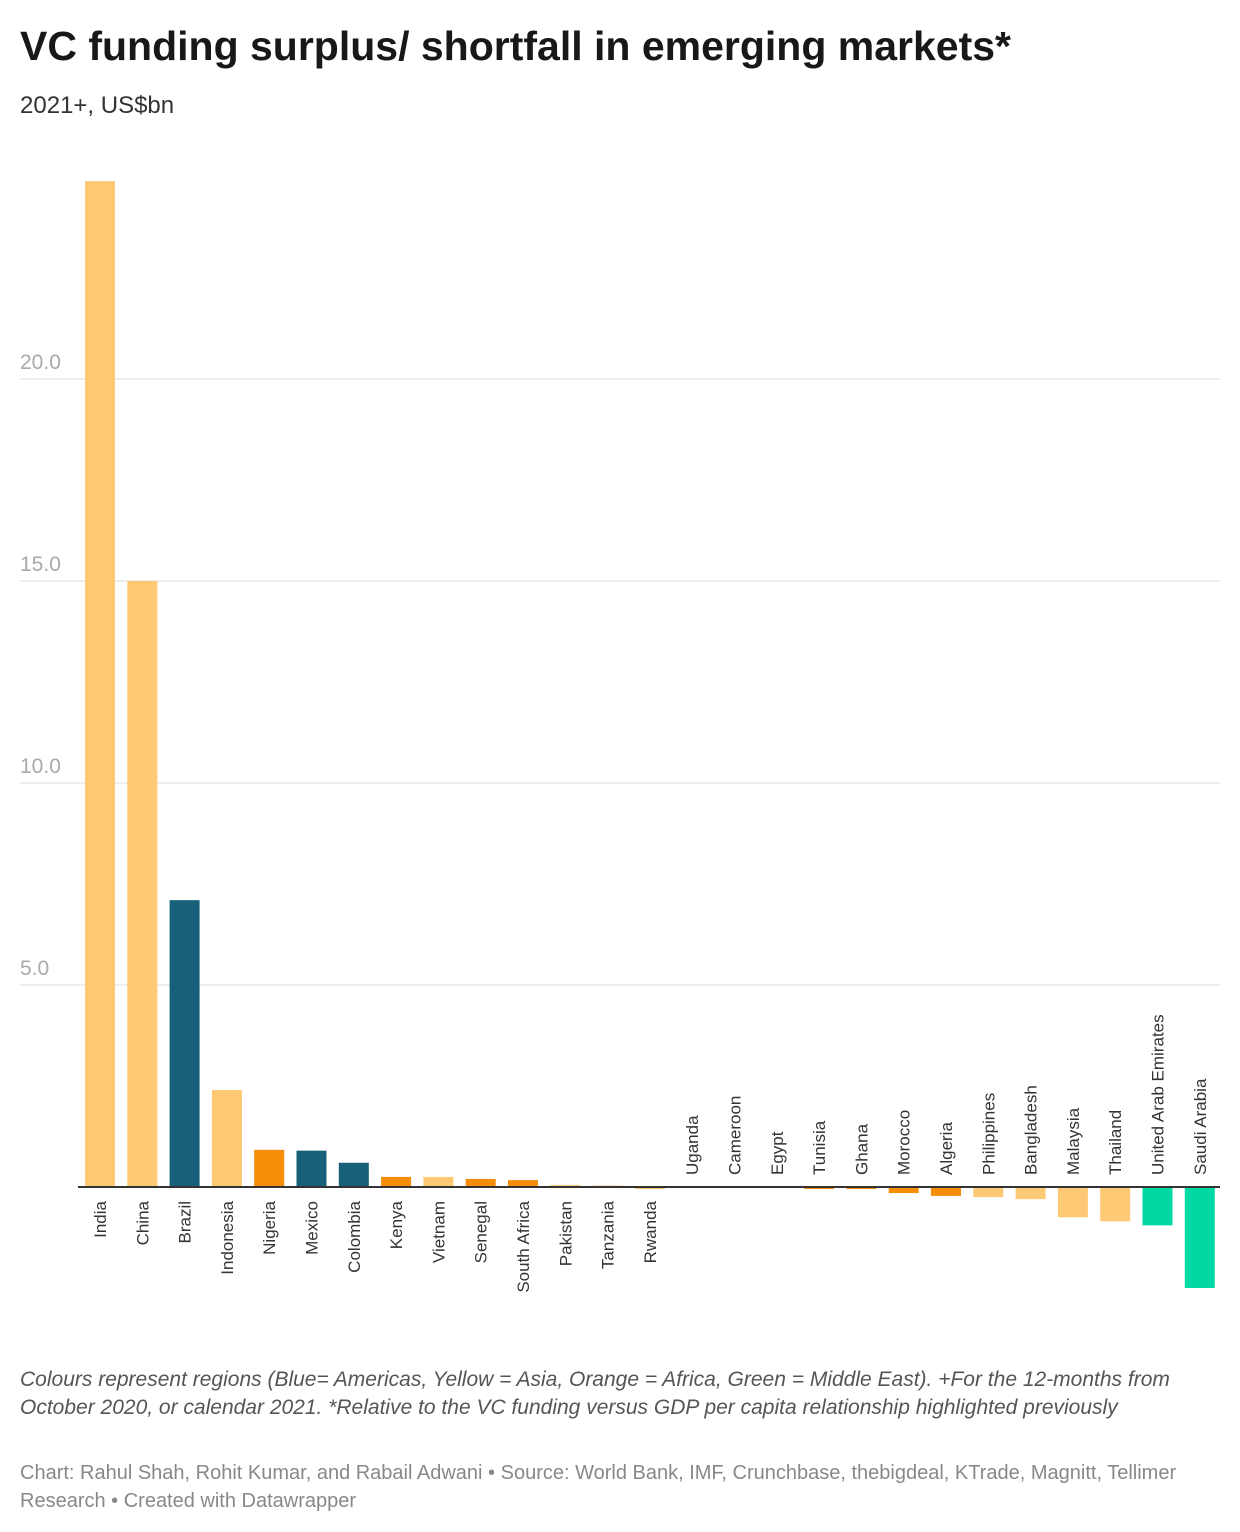  Describe the element at coordinates (988, 1192) in the screenshot. I see `bar-philippines` at that location.